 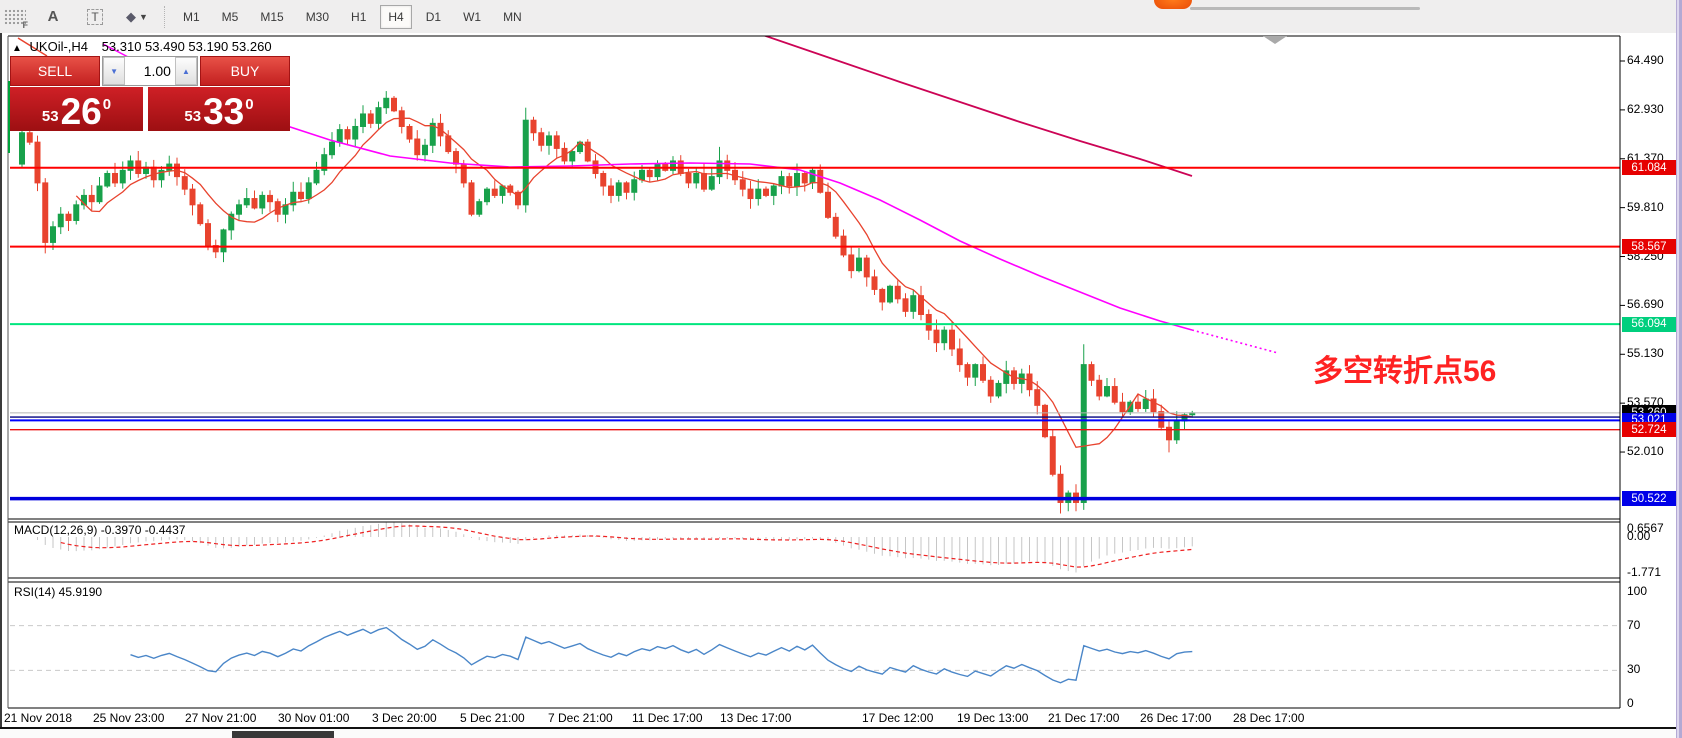 What do you see at coordinates (249, 104) in the screenshot?
I see `buy-price-sup: 0` at bounding box center [249, 104].